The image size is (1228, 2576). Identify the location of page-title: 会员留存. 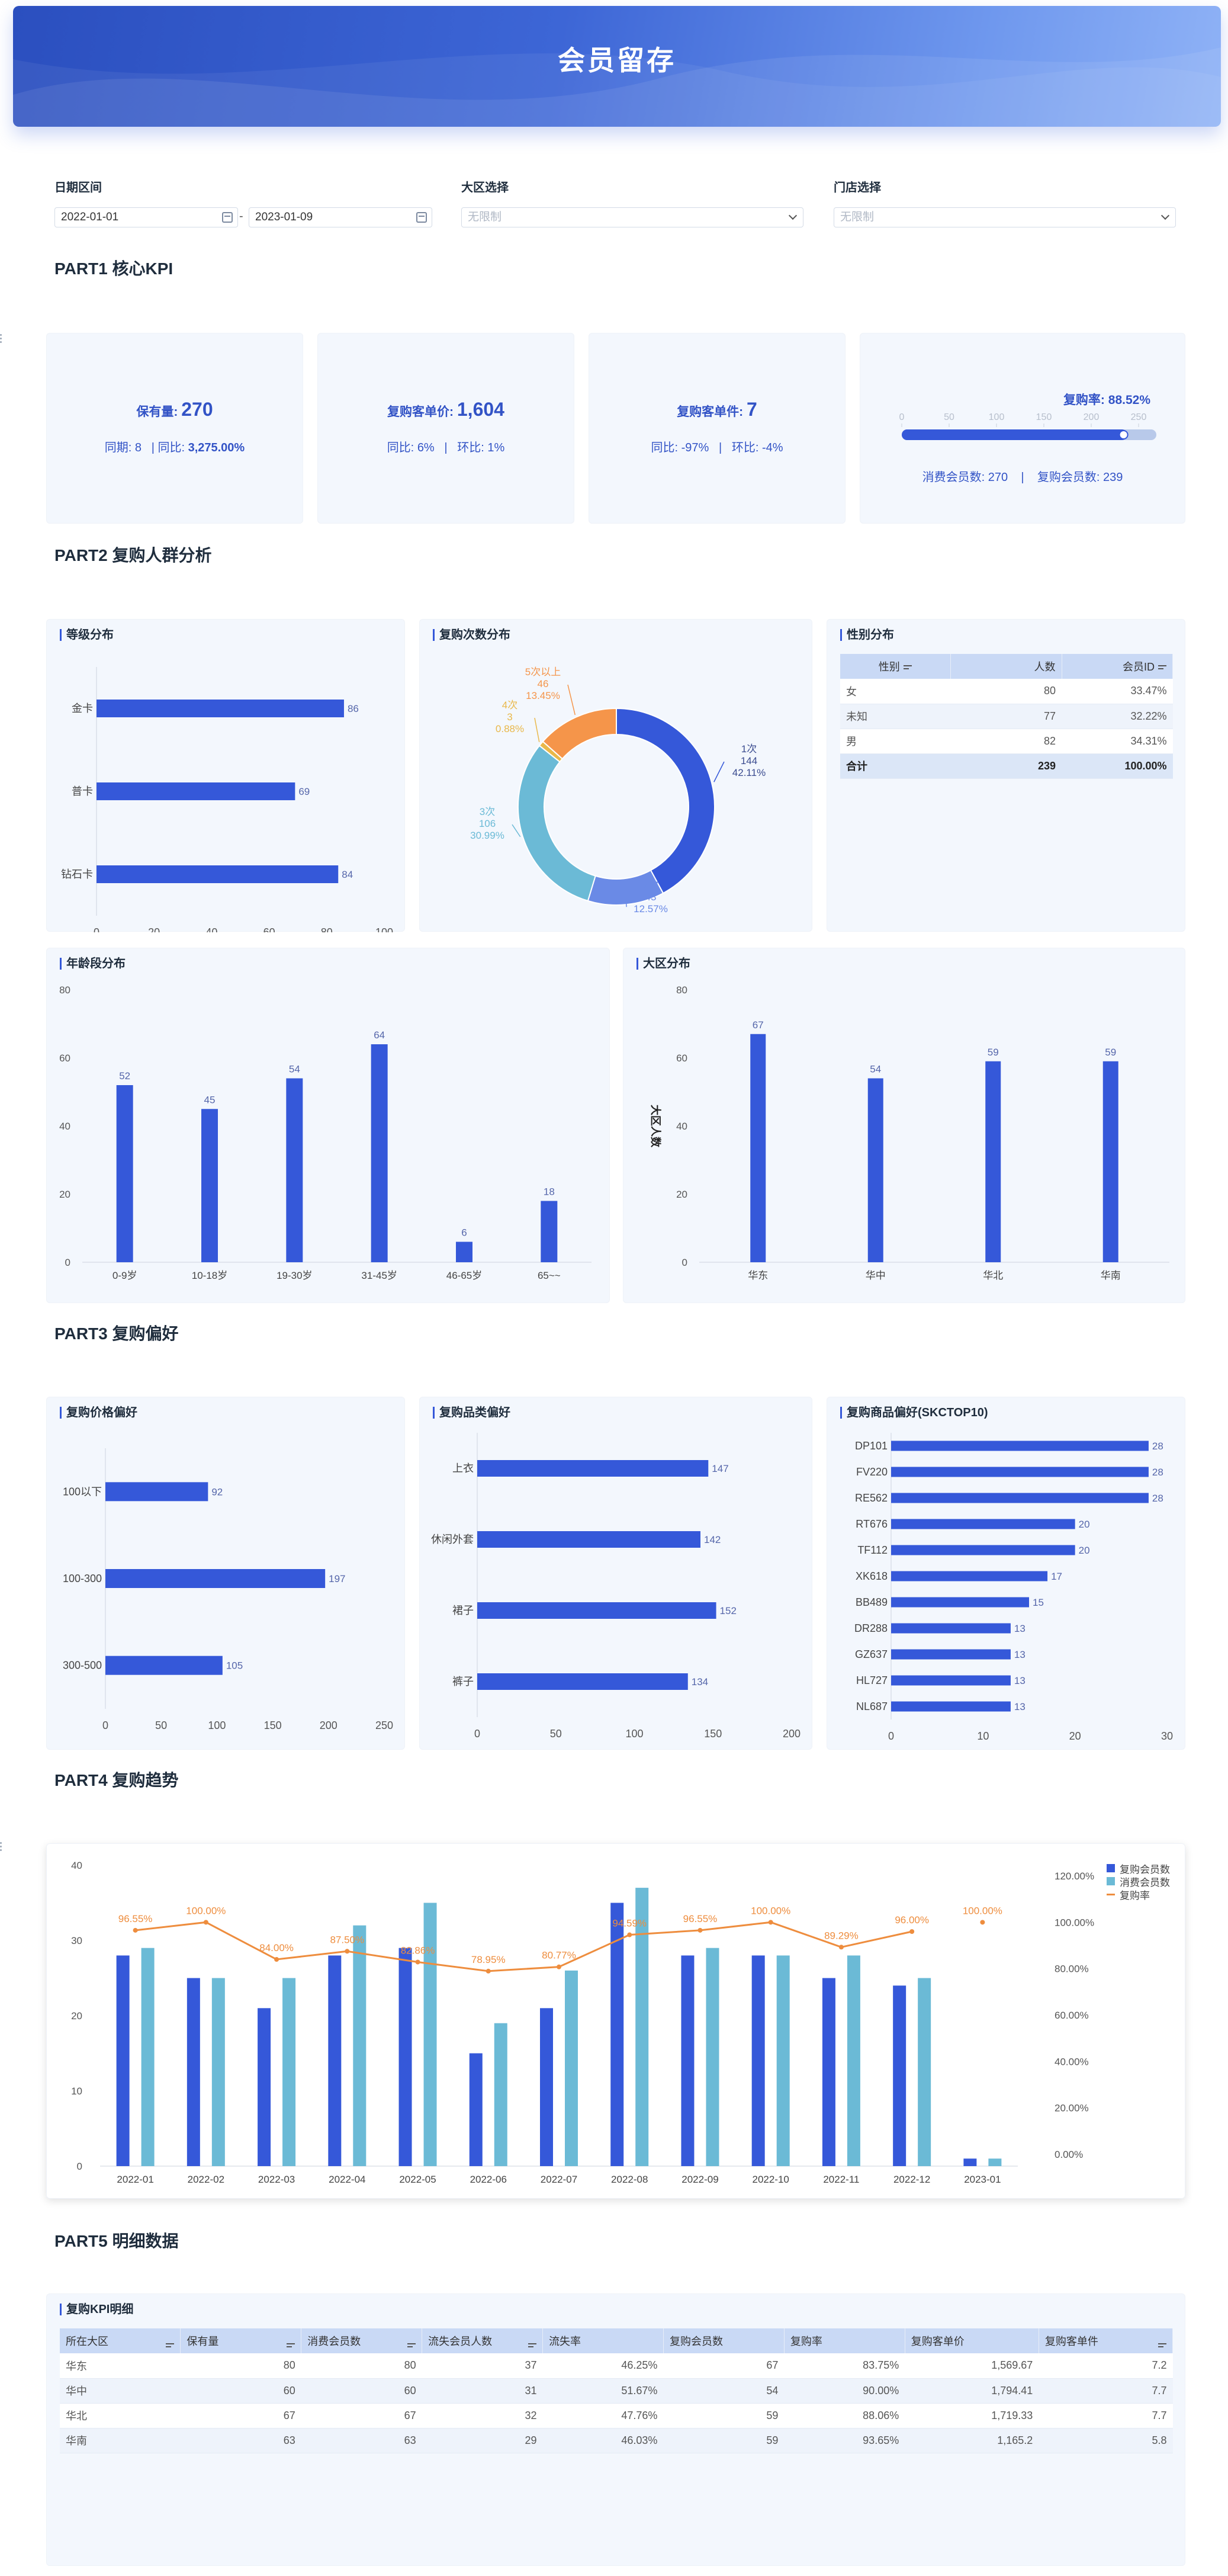
(617, 61).